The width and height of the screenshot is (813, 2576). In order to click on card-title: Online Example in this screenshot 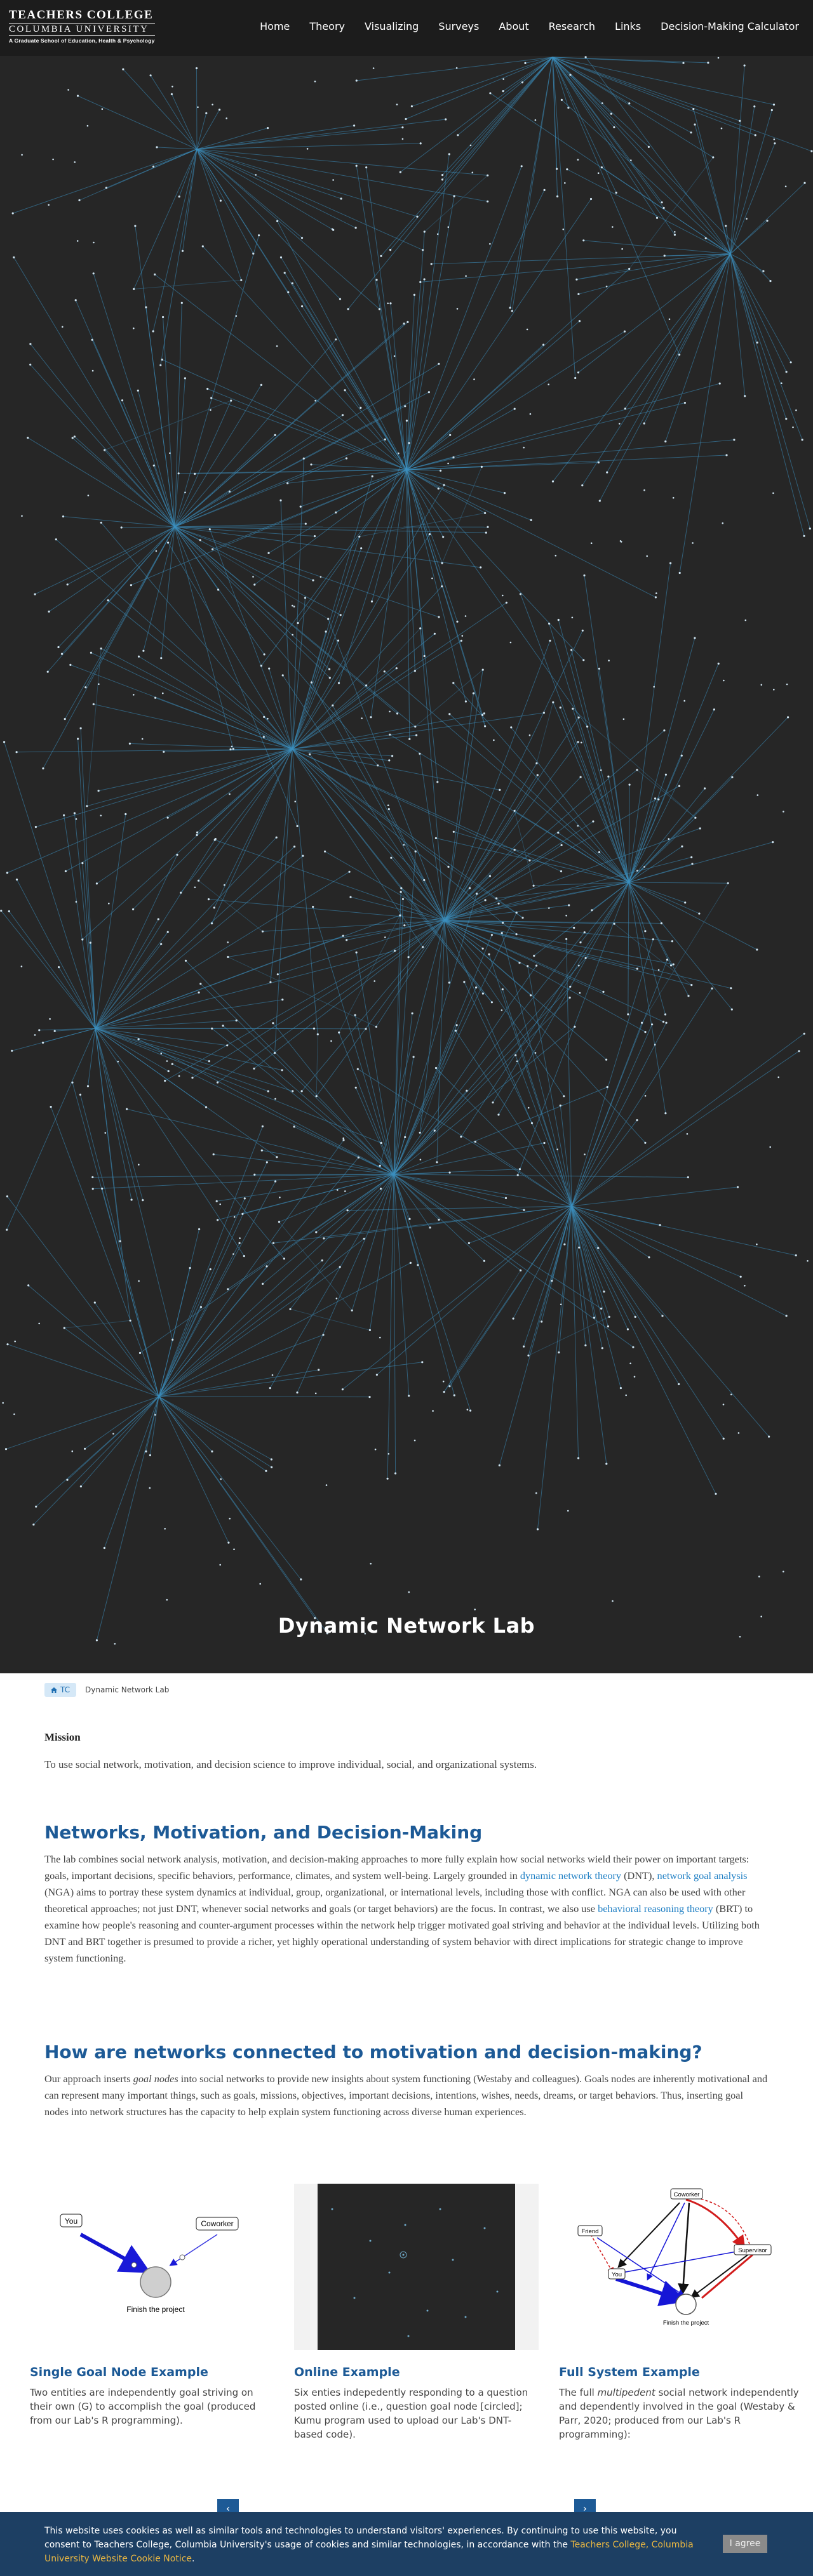, I will do `click(347, 2372)`.